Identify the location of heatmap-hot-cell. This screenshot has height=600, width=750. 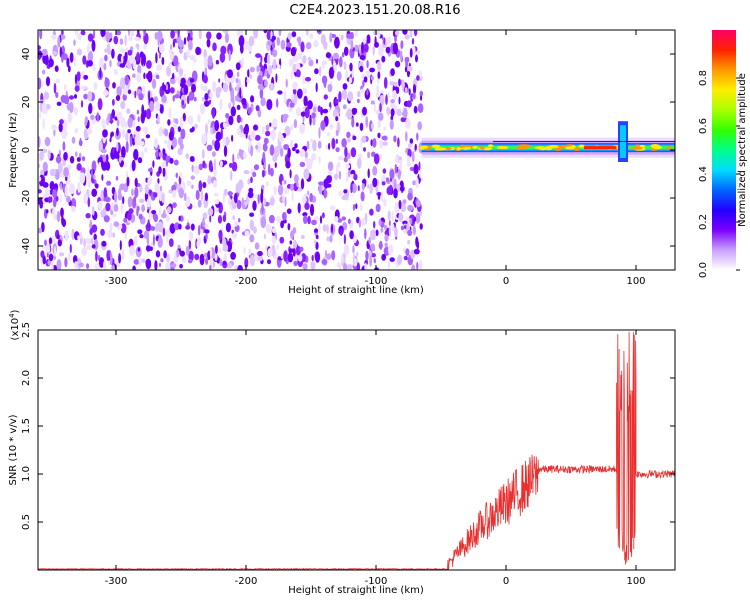
(440, 149).